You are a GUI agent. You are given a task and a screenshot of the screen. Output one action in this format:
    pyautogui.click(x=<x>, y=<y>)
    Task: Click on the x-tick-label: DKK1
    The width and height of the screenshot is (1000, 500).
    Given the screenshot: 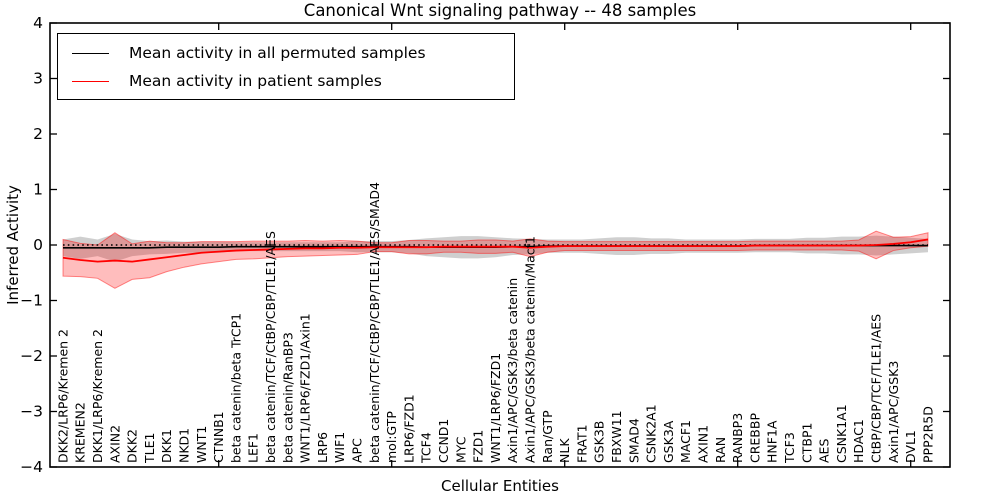 What is the action you would take?
    pyautogui.click(x=166, y=446)
    